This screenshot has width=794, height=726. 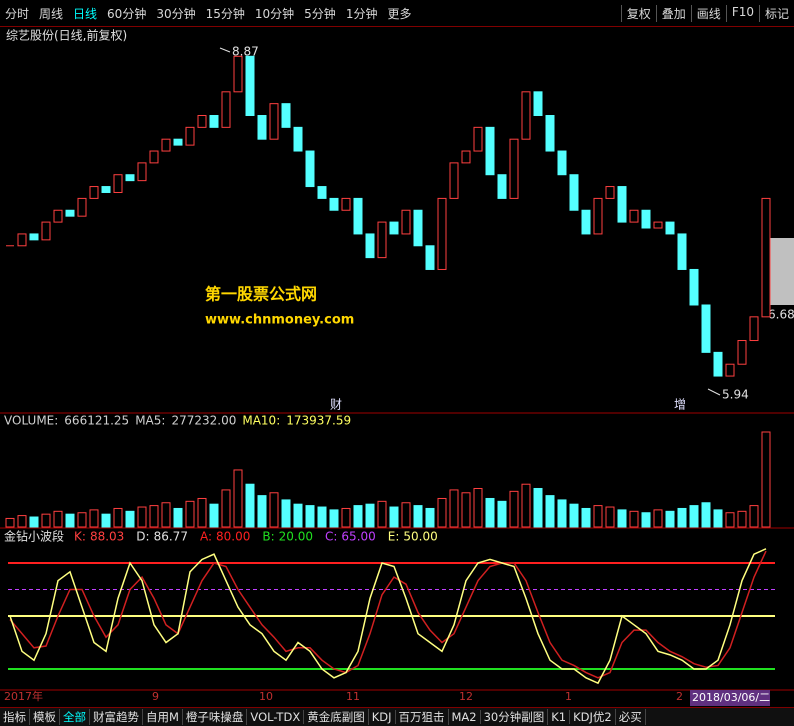 I want to click on date-label: 12, so click(x=466, y=696).